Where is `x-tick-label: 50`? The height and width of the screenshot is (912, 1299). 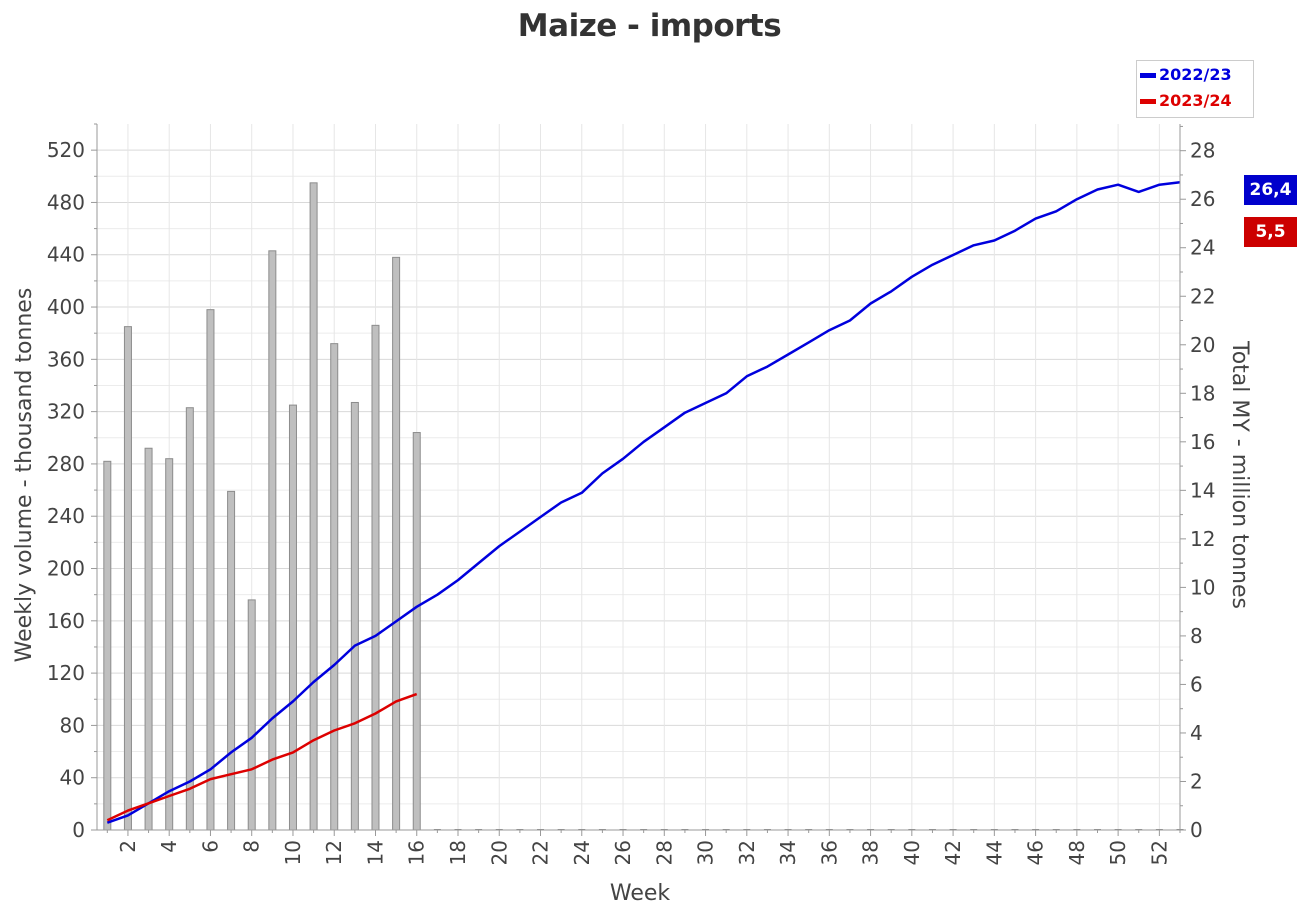
x-tick-label: 50 is located at coordinates (1118, 852).